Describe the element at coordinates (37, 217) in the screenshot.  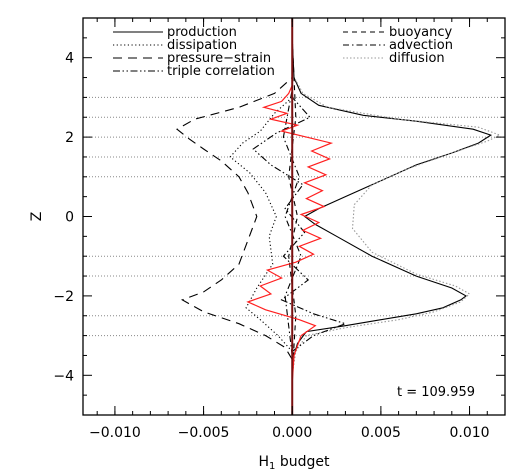
I see `y-axis-label: Z` at that location.